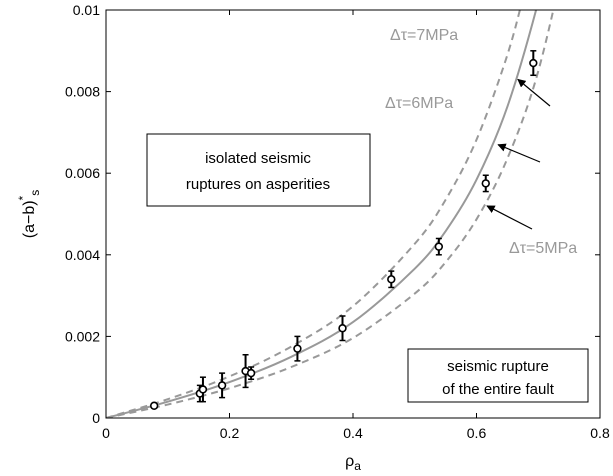 The height and width of the screenshot is (476, 613). What do you see at coordinates (106, 433) in the screenshot?
I see `x-tick-label-0: 0` at bounding box center [106, 433].